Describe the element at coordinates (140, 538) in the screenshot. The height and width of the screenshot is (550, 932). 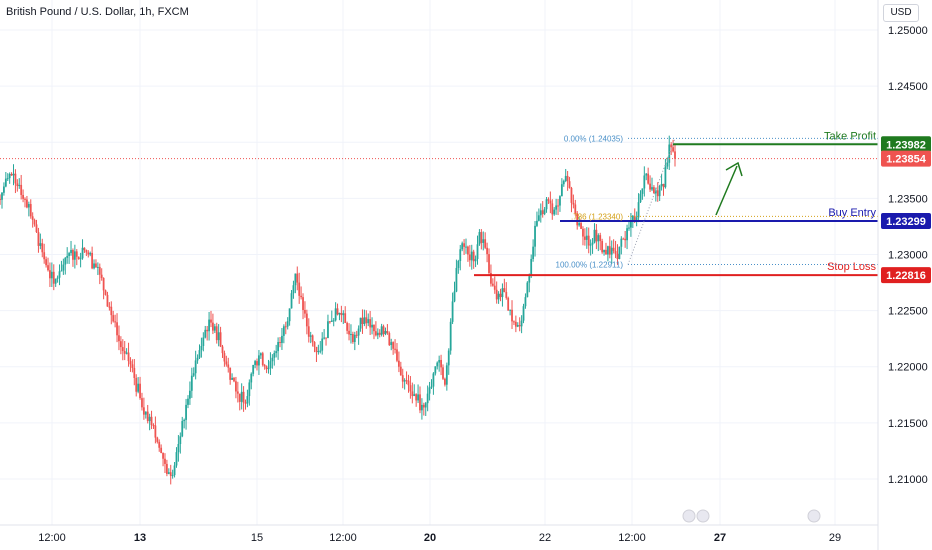
I see `x-tick-label: 13` at that location.